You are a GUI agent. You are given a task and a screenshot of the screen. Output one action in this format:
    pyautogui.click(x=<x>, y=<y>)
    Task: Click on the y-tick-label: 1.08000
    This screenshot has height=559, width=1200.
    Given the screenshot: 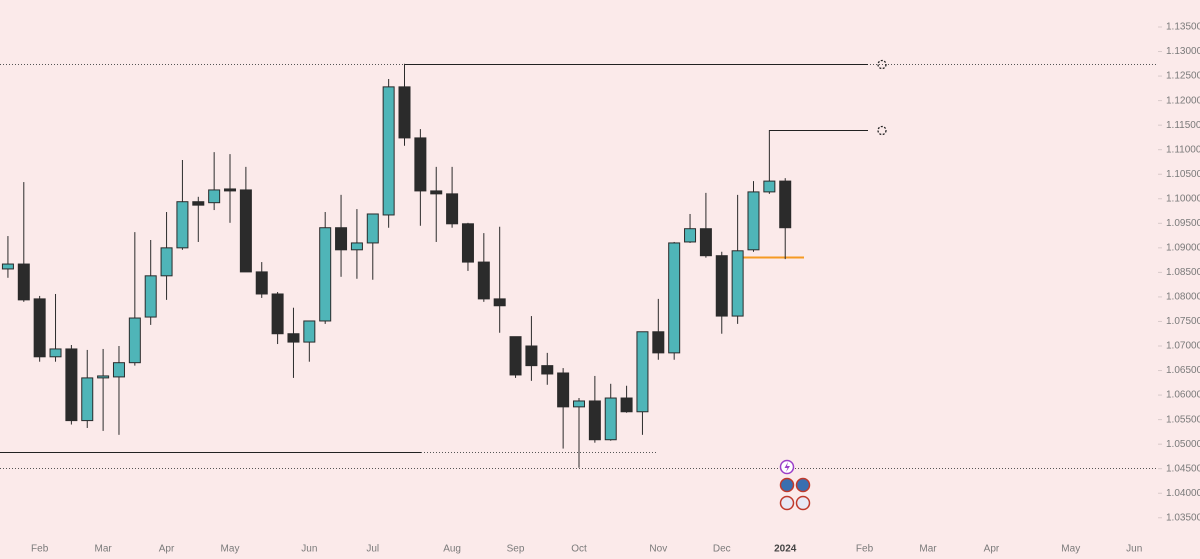 What is the action you would take?
    pyautogui.click(x=1183, y=297)
    